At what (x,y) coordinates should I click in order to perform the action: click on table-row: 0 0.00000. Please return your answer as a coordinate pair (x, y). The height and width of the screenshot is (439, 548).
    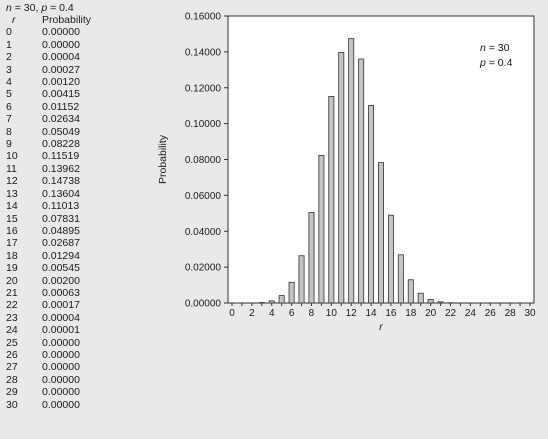
    Looking at the image, I should click on (63, 32).